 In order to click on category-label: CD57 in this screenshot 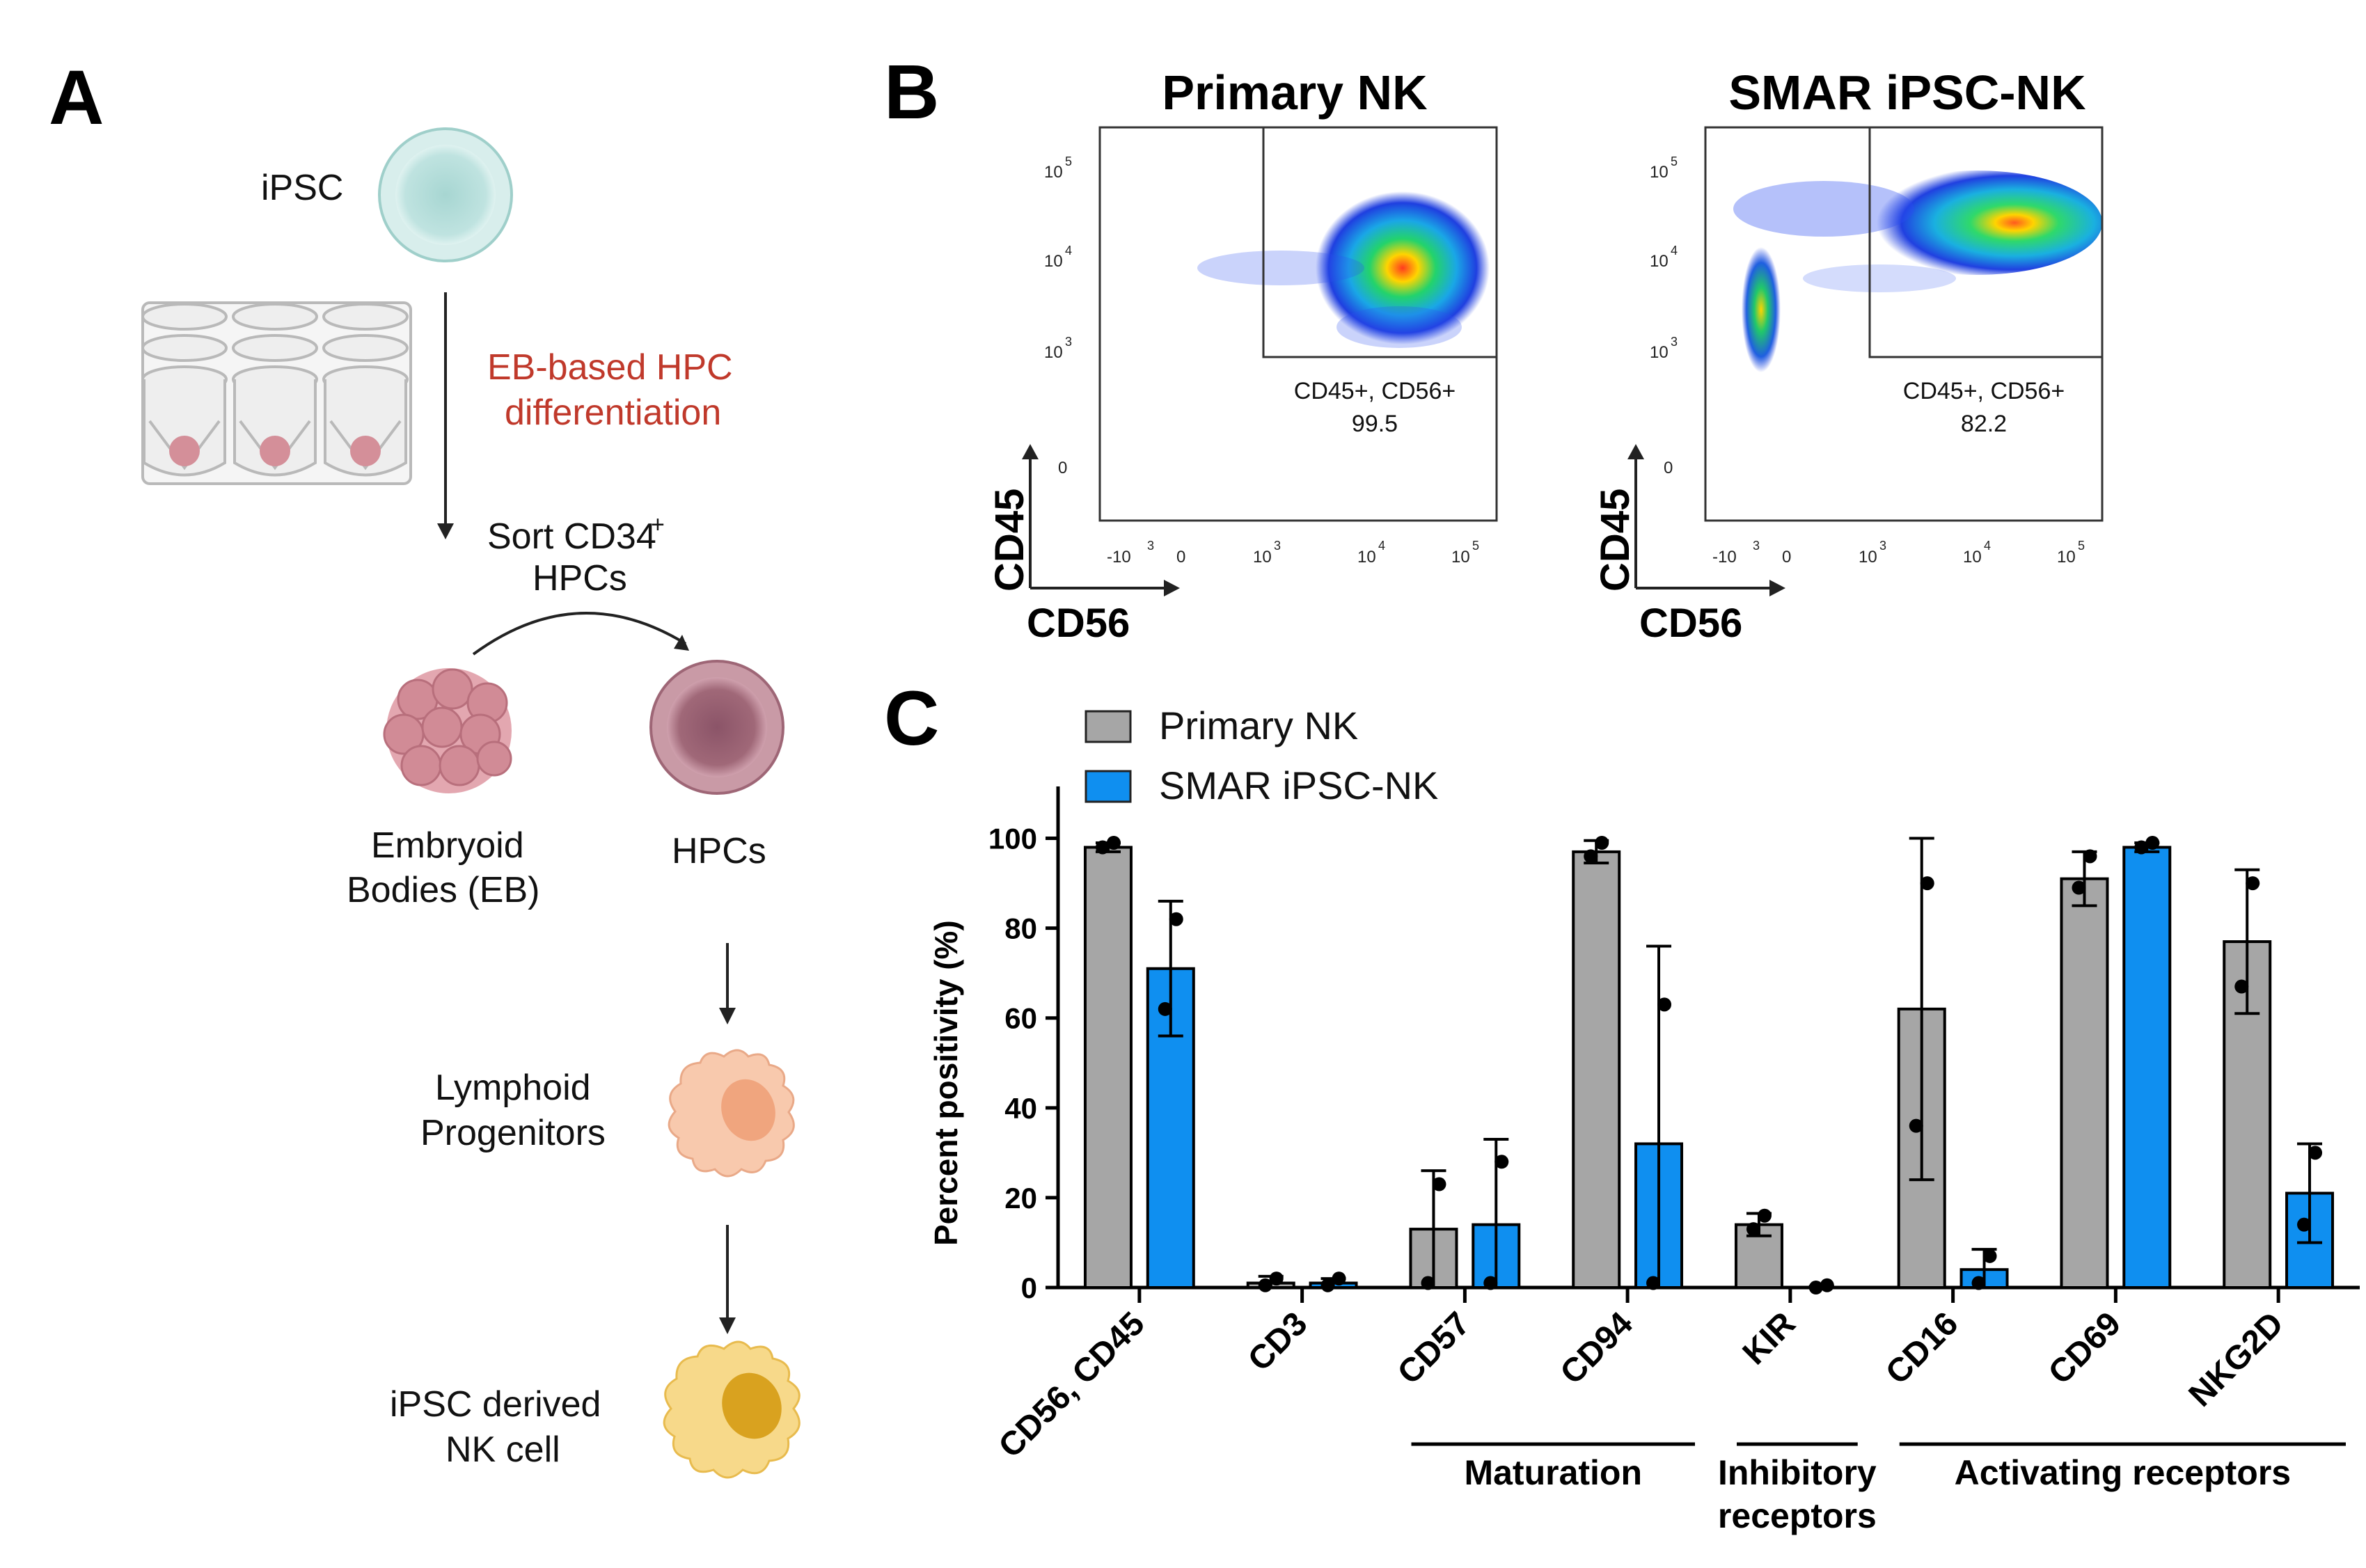, I will do `click(1434, 1348)`.